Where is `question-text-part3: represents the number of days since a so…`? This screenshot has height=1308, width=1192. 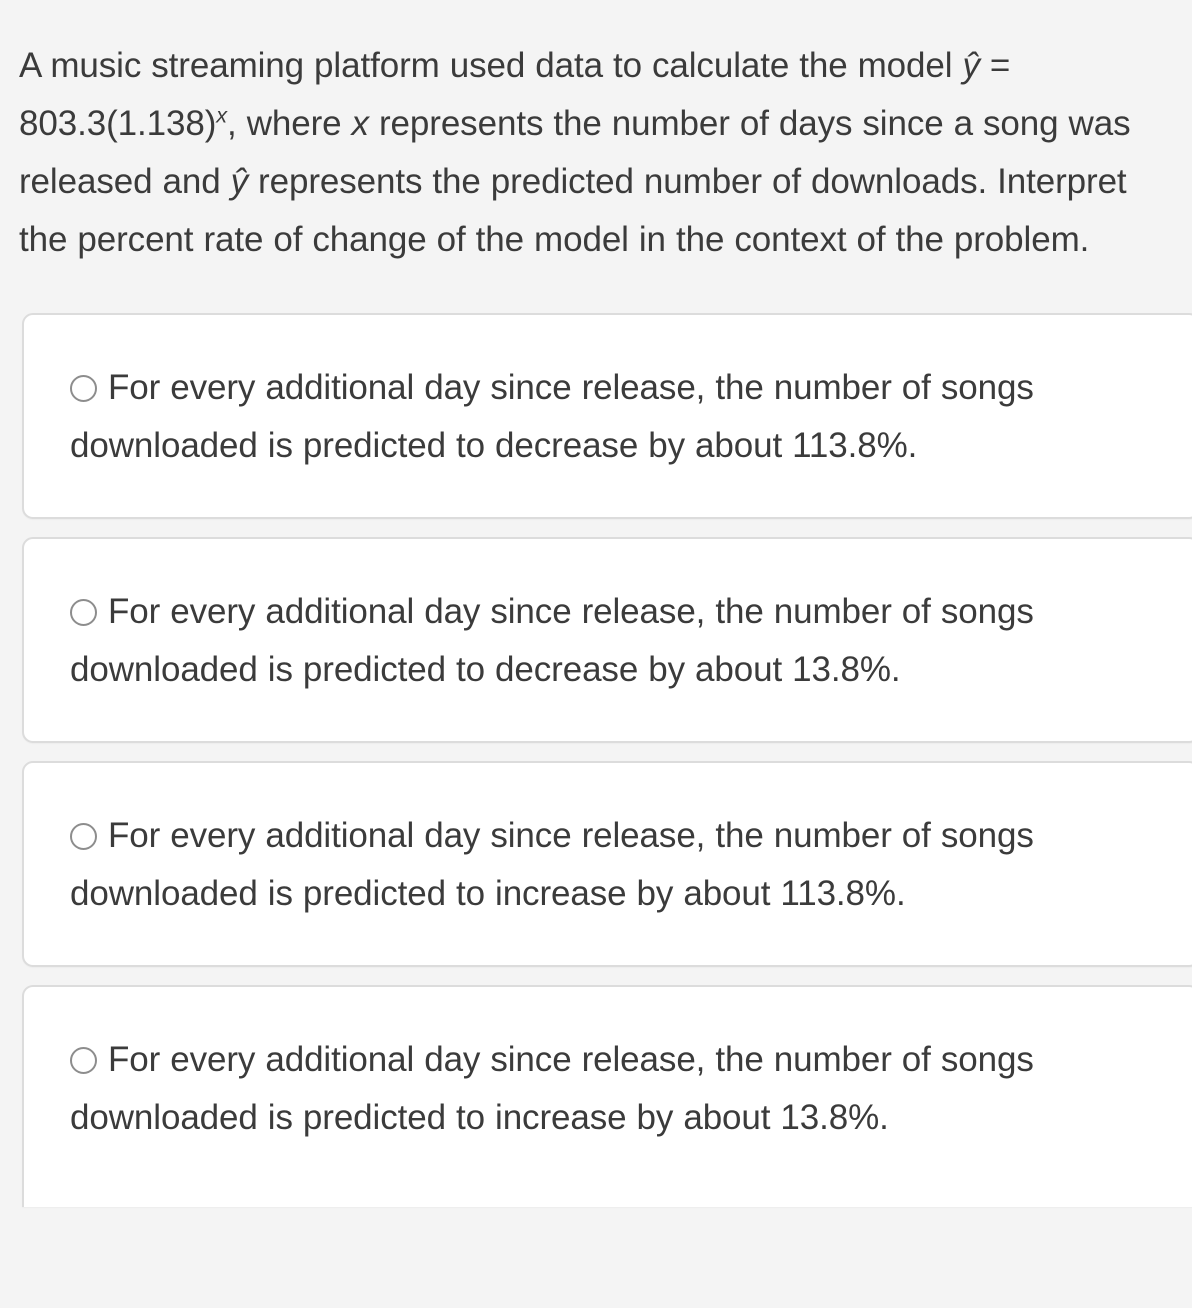
question-text-part3: represents the number of days since a so… is located at coordinates (575, 152).